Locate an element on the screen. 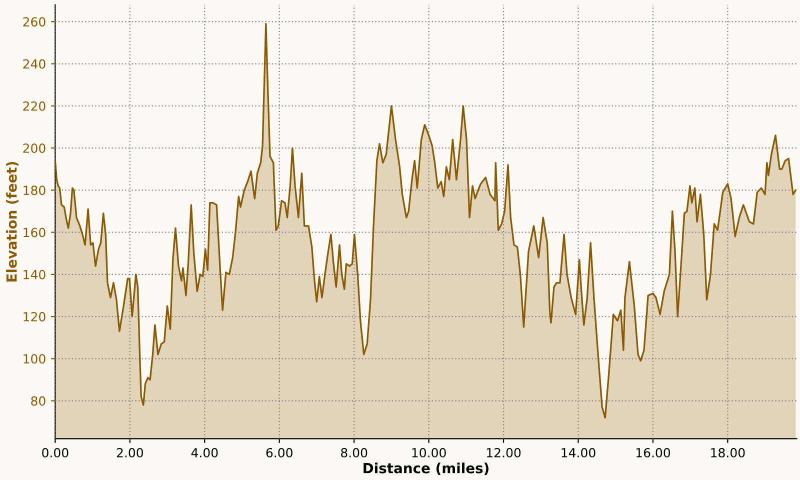 This screenshot has width=800, height=480. y-tick-label: 140 is located at coordinates (35, 275).